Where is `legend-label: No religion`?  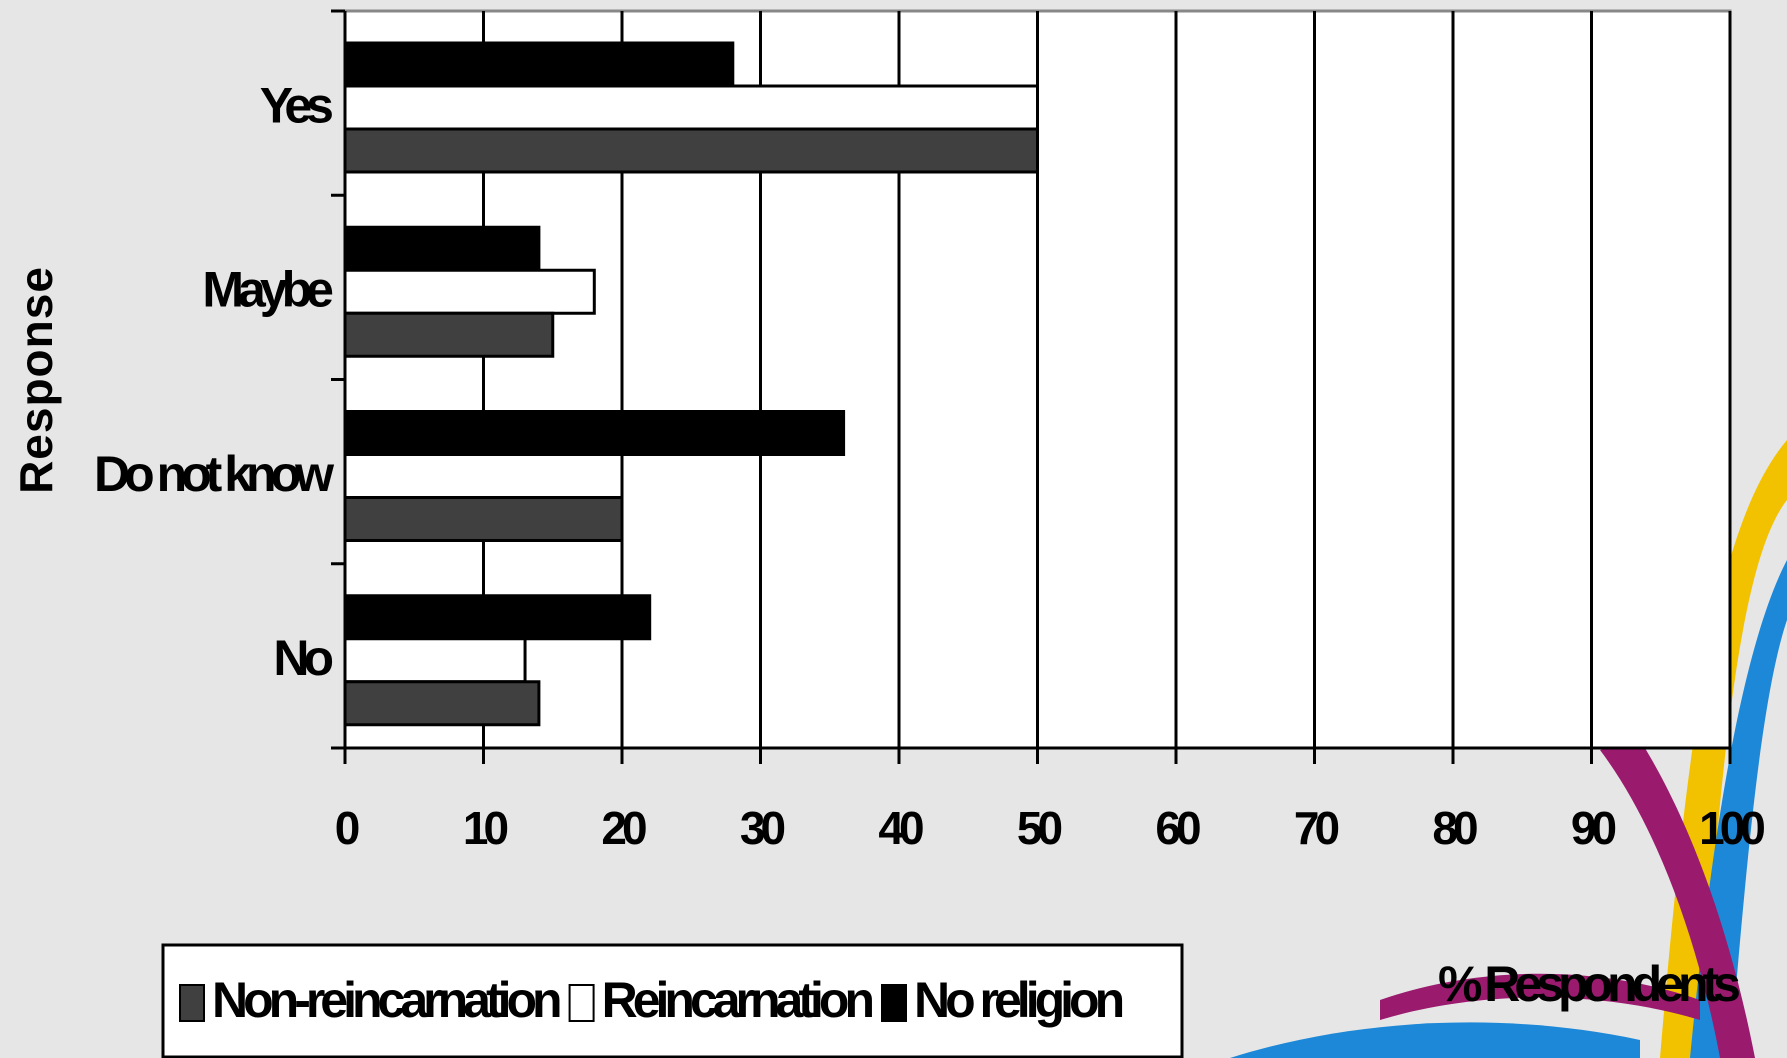
legend-label: No religion is located at coordinates (1018, 1000).